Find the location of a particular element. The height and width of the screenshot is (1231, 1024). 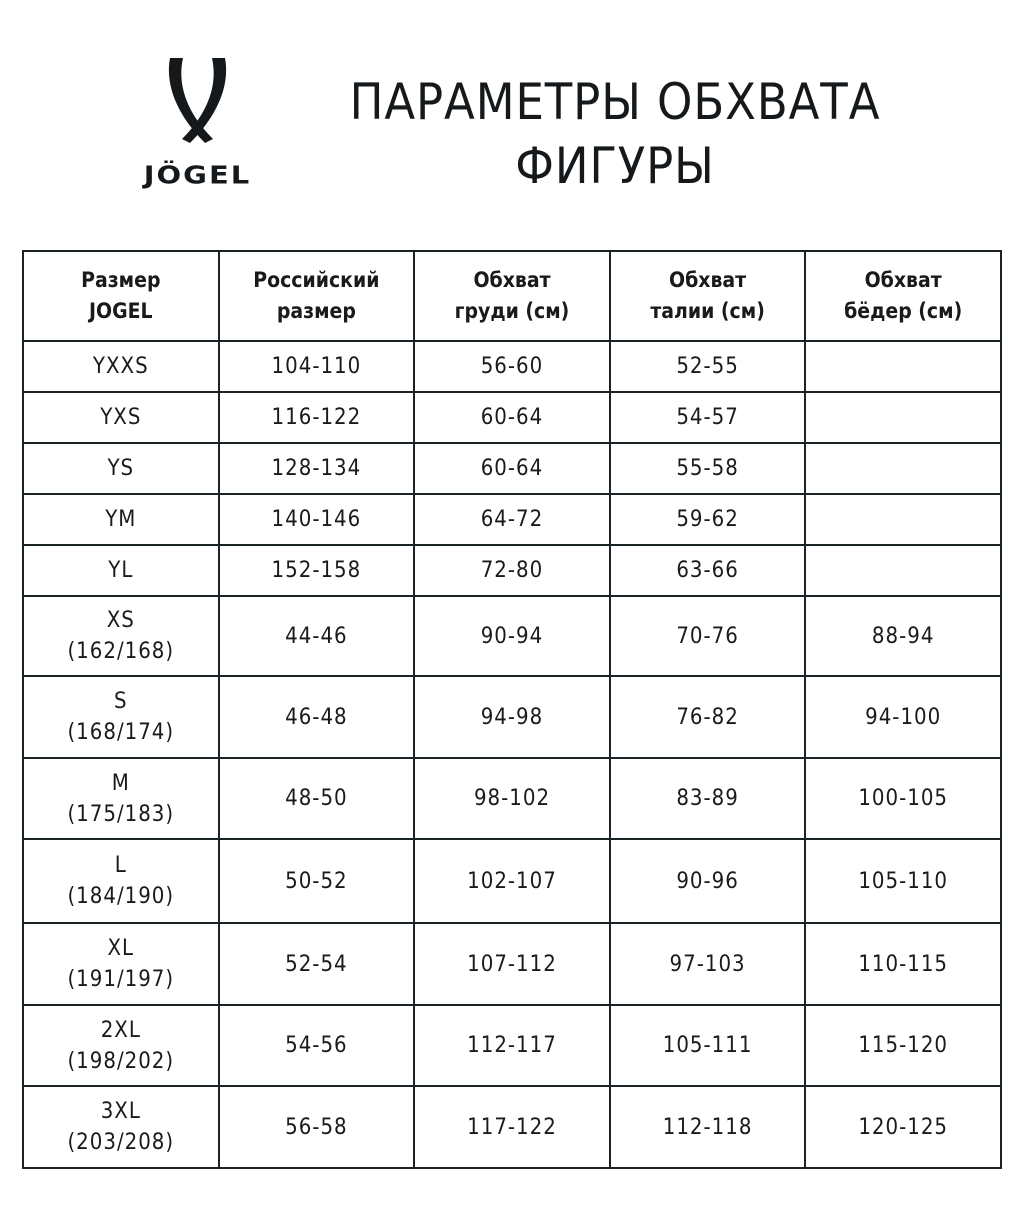

cell-chest: 112-117 is located at coordinates (512, 1045).